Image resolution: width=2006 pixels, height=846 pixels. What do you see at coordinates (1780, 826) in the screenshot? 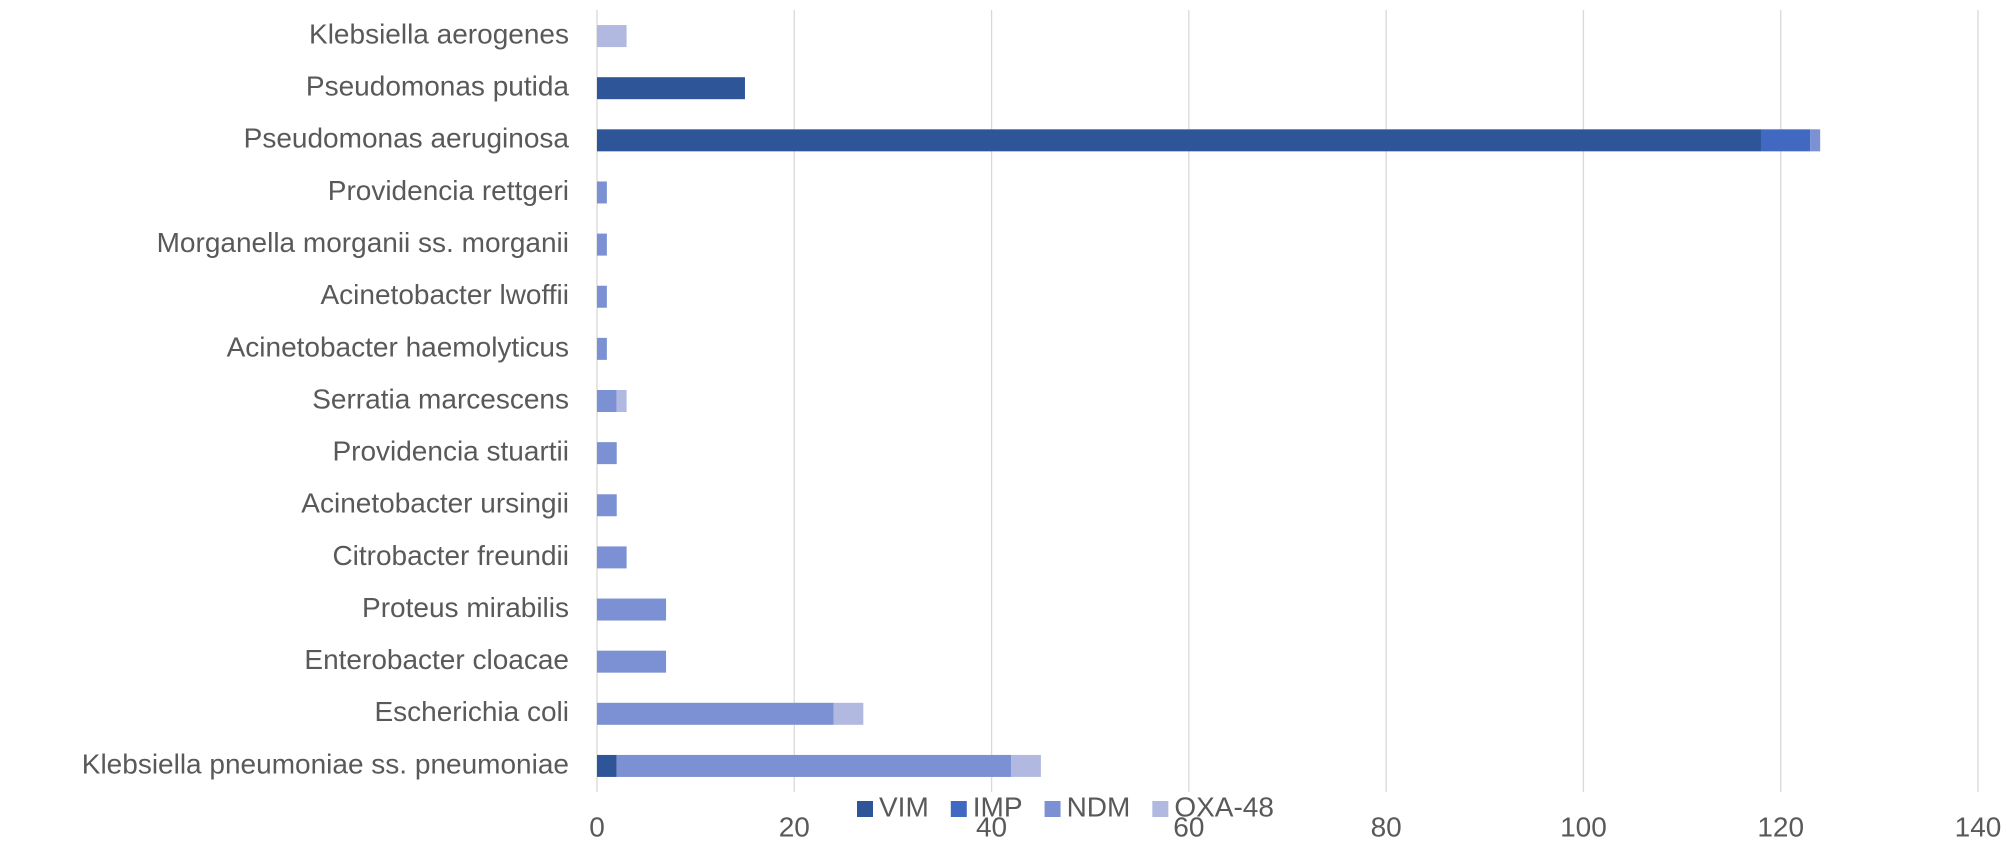
I see `x-tick-label: 120` at bounding box center [1780, 826].